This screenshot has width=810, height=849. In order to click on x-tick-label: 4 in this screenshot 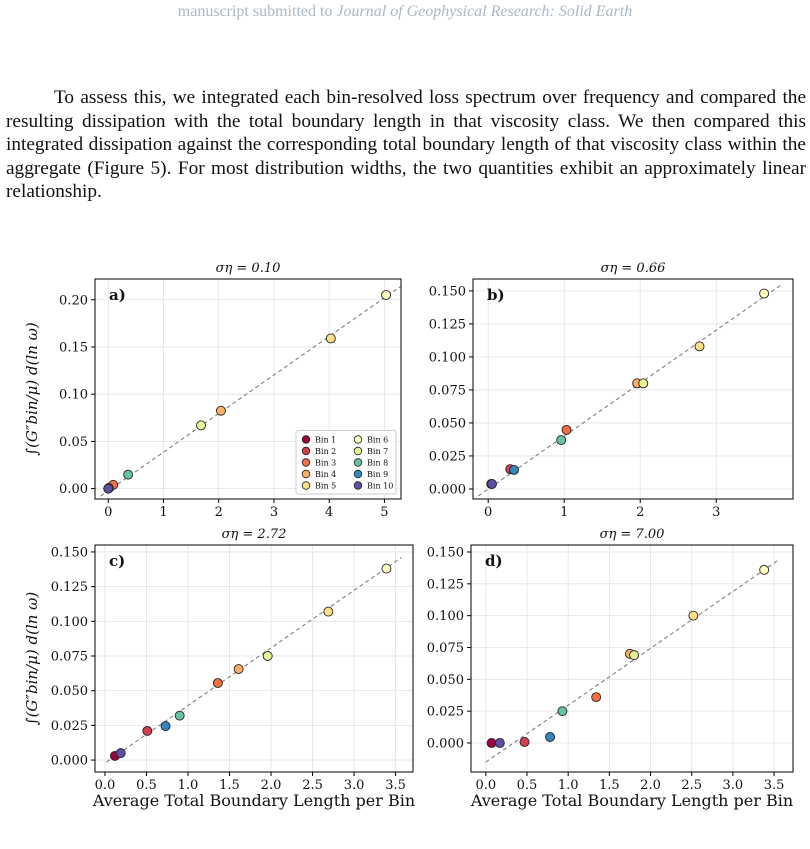, I will do `click(329, 512)`.